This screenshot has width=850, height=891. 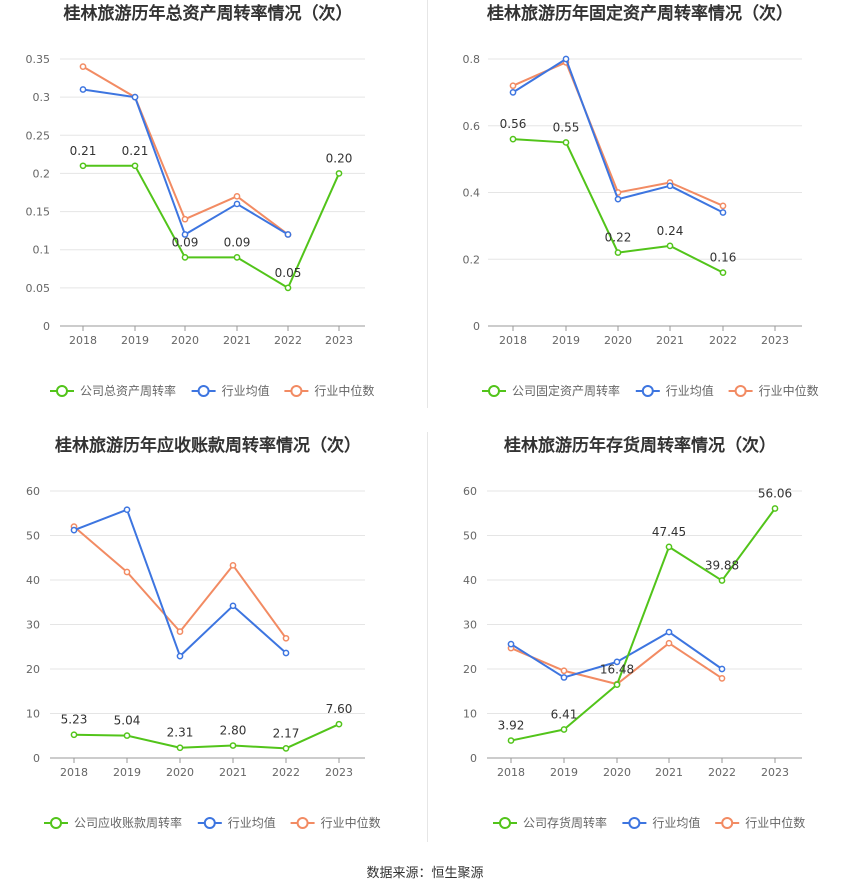 I want to click on legend-label: 公司固定资产周转率, so click(x=566, y=390).